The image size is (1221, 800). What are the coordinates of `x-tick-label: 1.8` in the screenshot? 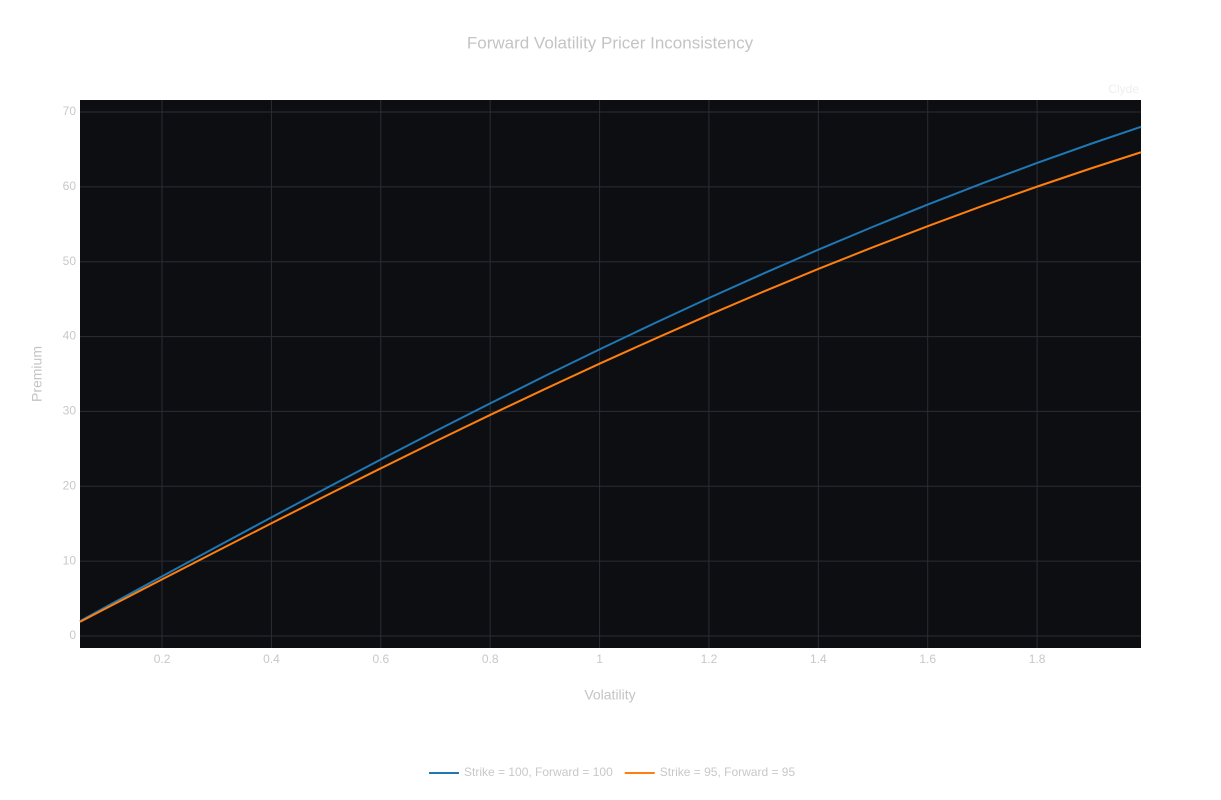 It's located at (1037, 659).